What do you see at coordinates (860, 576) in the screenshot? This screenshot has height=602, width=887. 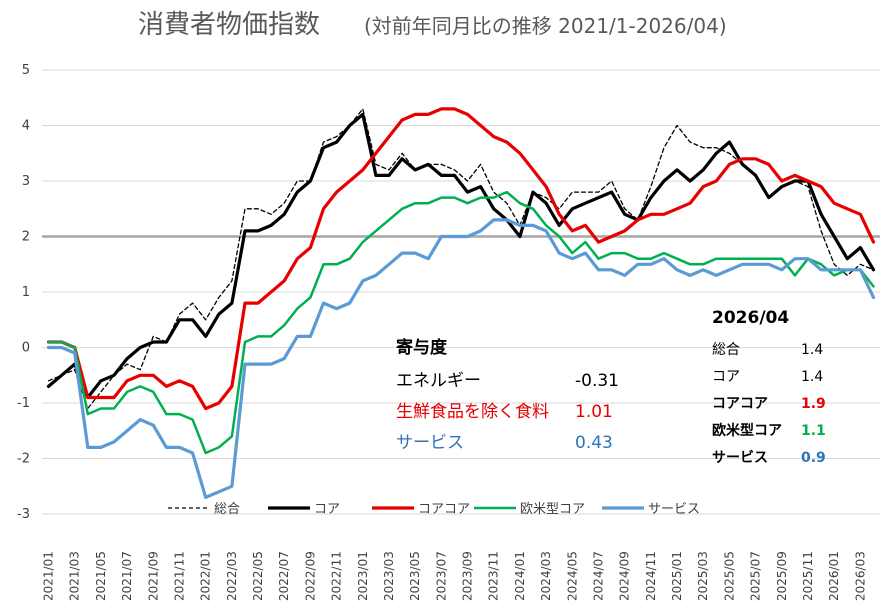 I see `x-tick-label: 2026/03` at bounding box center [860, 576].